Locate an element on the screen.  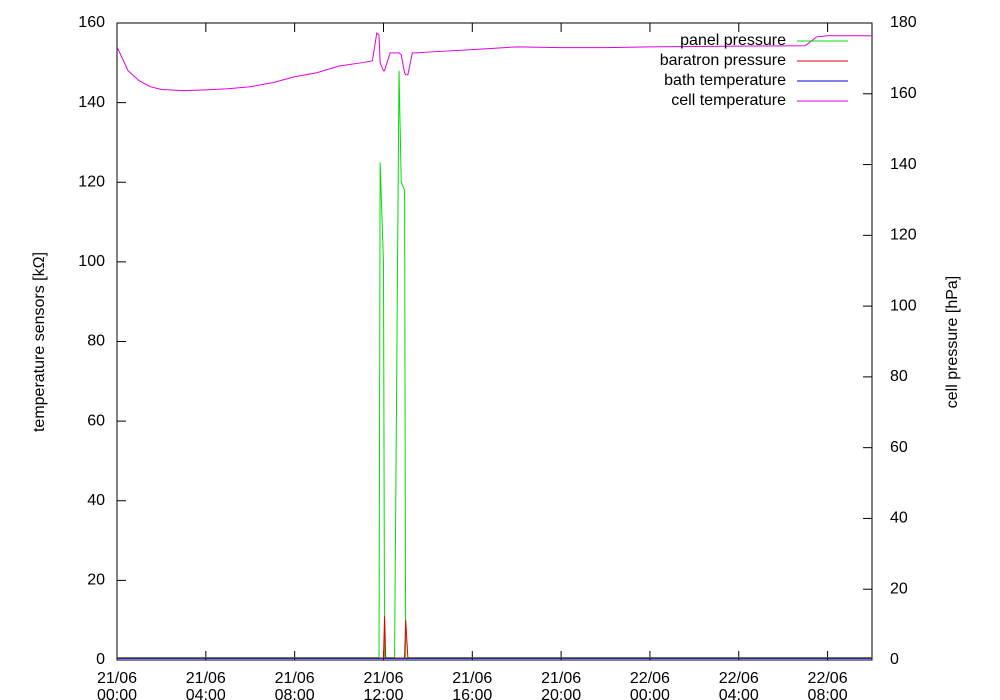
y2-tick-label: 100 is located at coordinates (903, 305).